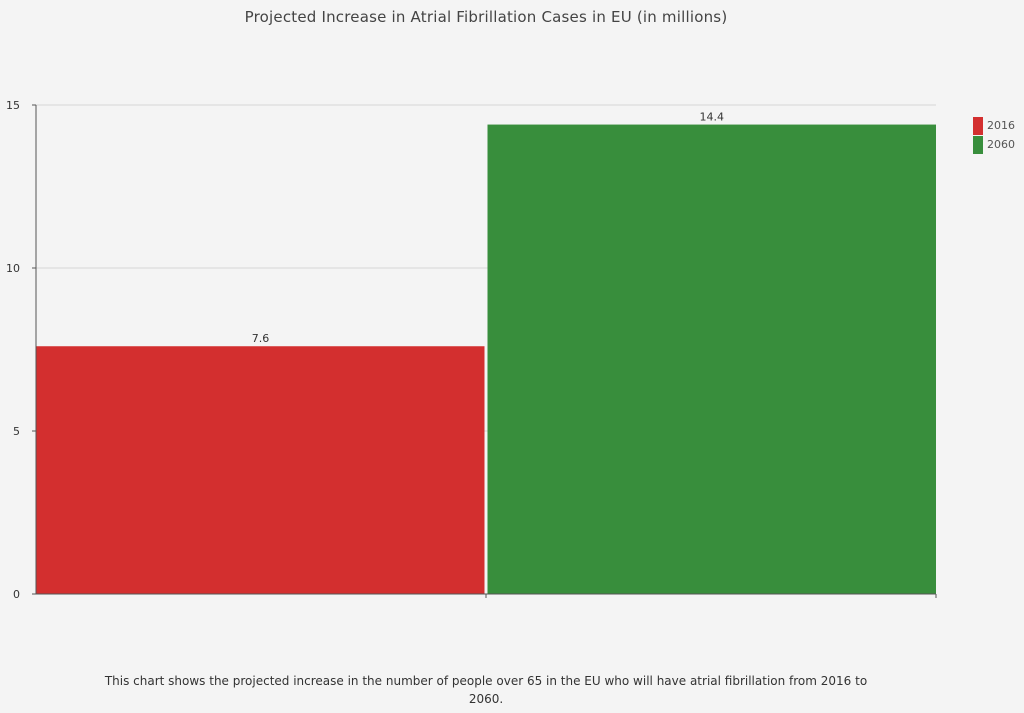 This screenshot has width=1024, height=713. What do you see at coordinates (261, 338) in the screenshot?
I see `data-label-2016: 7.6` at bounding box center [261, 338].